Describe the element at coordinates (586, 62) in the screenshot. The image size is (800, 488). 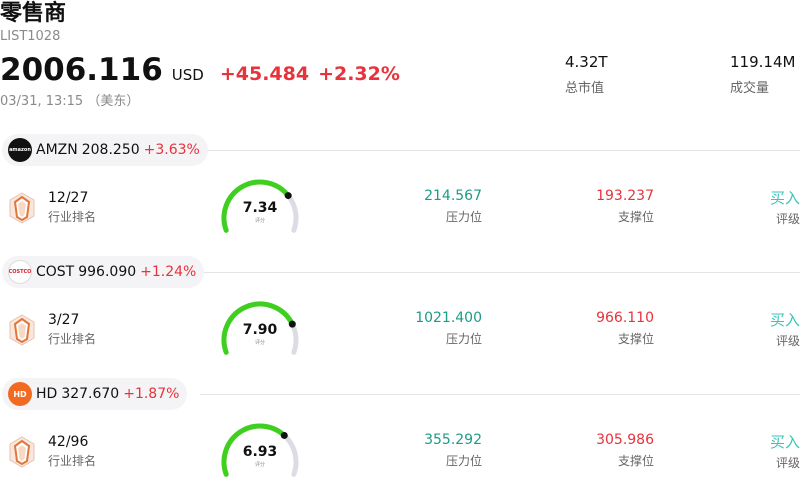
I see `market-cap-value: 4.32T` at that location.